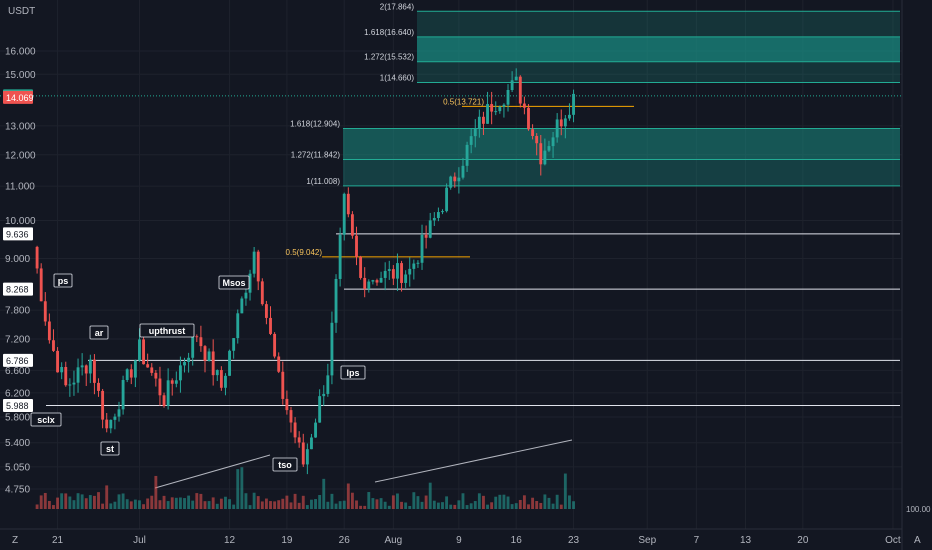 The height and width of the screenshot is (550, 932). Describe the element at coordinates (17, 259) in the screenshot. I see `y-tick-label: 9.000` at that location.